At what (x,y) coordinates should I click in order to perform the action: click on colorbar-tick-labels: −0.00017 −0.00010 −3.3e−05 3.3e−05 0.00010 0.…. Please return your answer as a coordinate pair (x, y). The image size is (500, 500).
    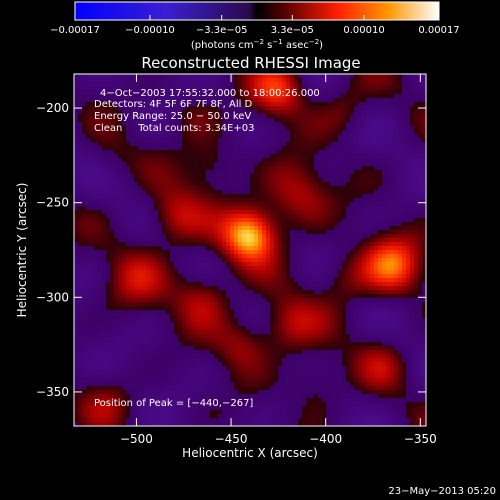
    Looking at the image, I should click on (255, 30).